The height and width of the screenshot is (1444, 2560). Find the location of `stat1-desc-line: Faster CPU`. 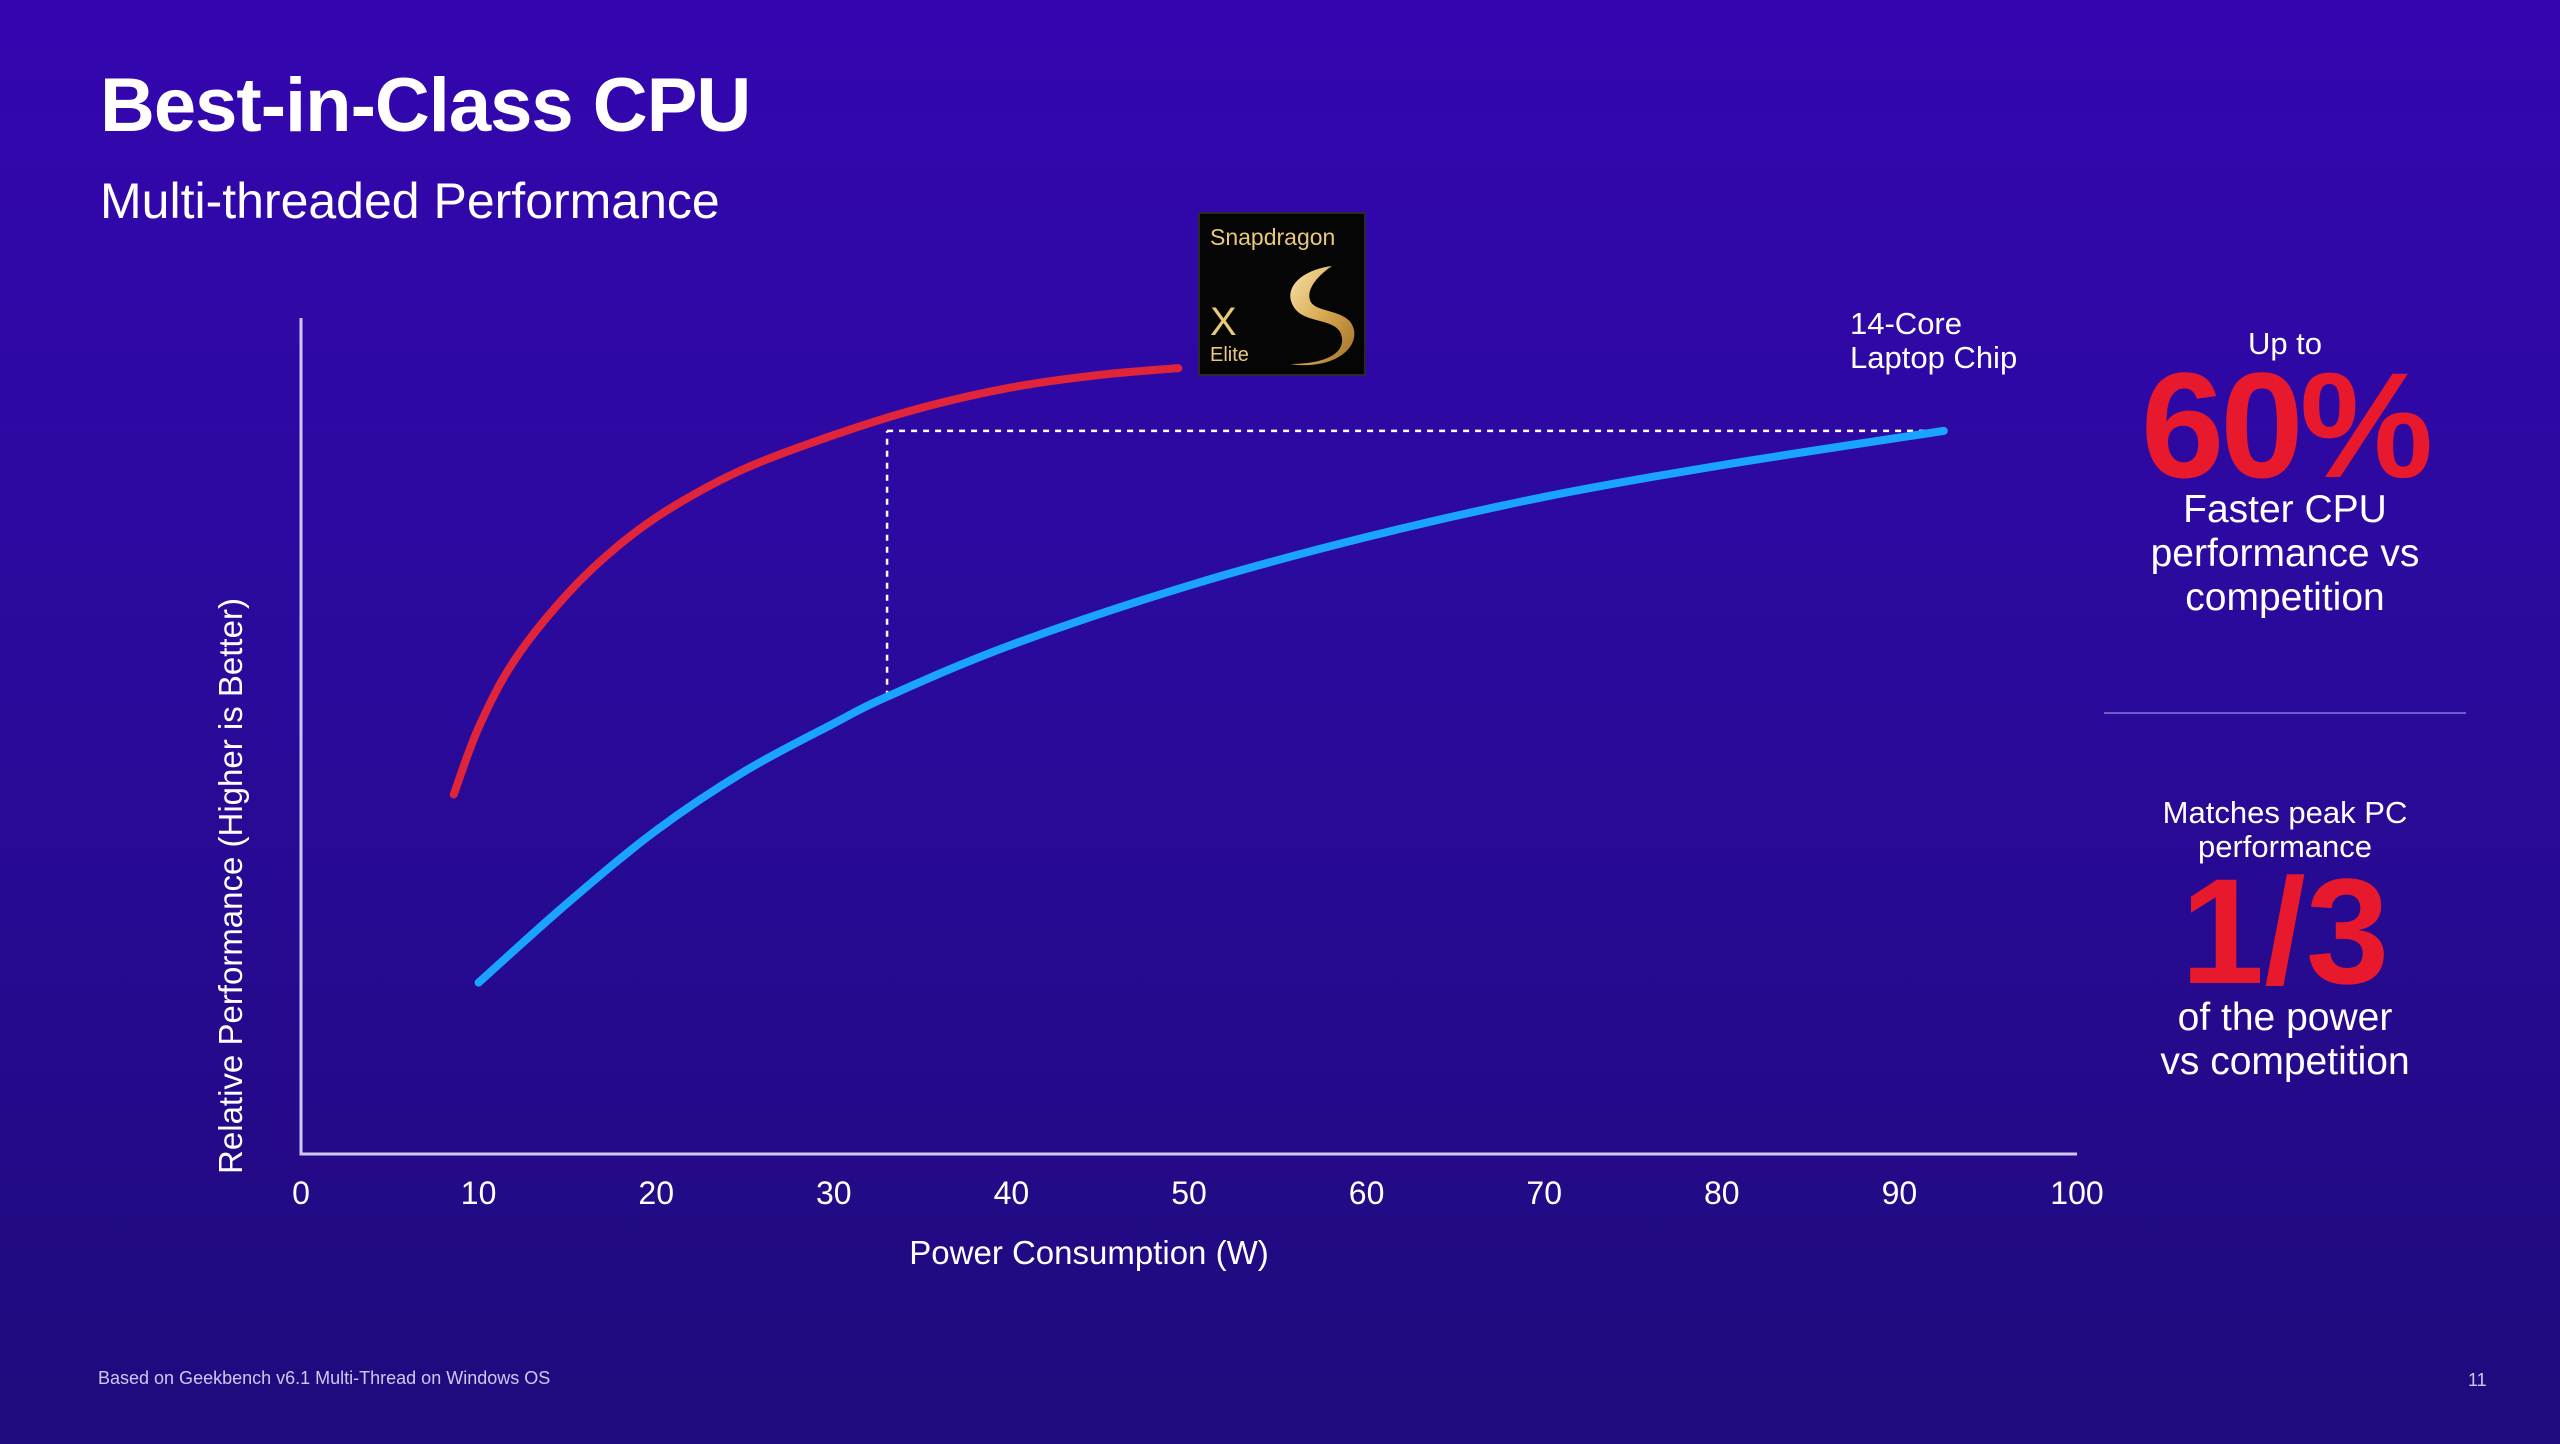

stat1-desc-line: Faster CPU is located at coordinates (2285, 509).